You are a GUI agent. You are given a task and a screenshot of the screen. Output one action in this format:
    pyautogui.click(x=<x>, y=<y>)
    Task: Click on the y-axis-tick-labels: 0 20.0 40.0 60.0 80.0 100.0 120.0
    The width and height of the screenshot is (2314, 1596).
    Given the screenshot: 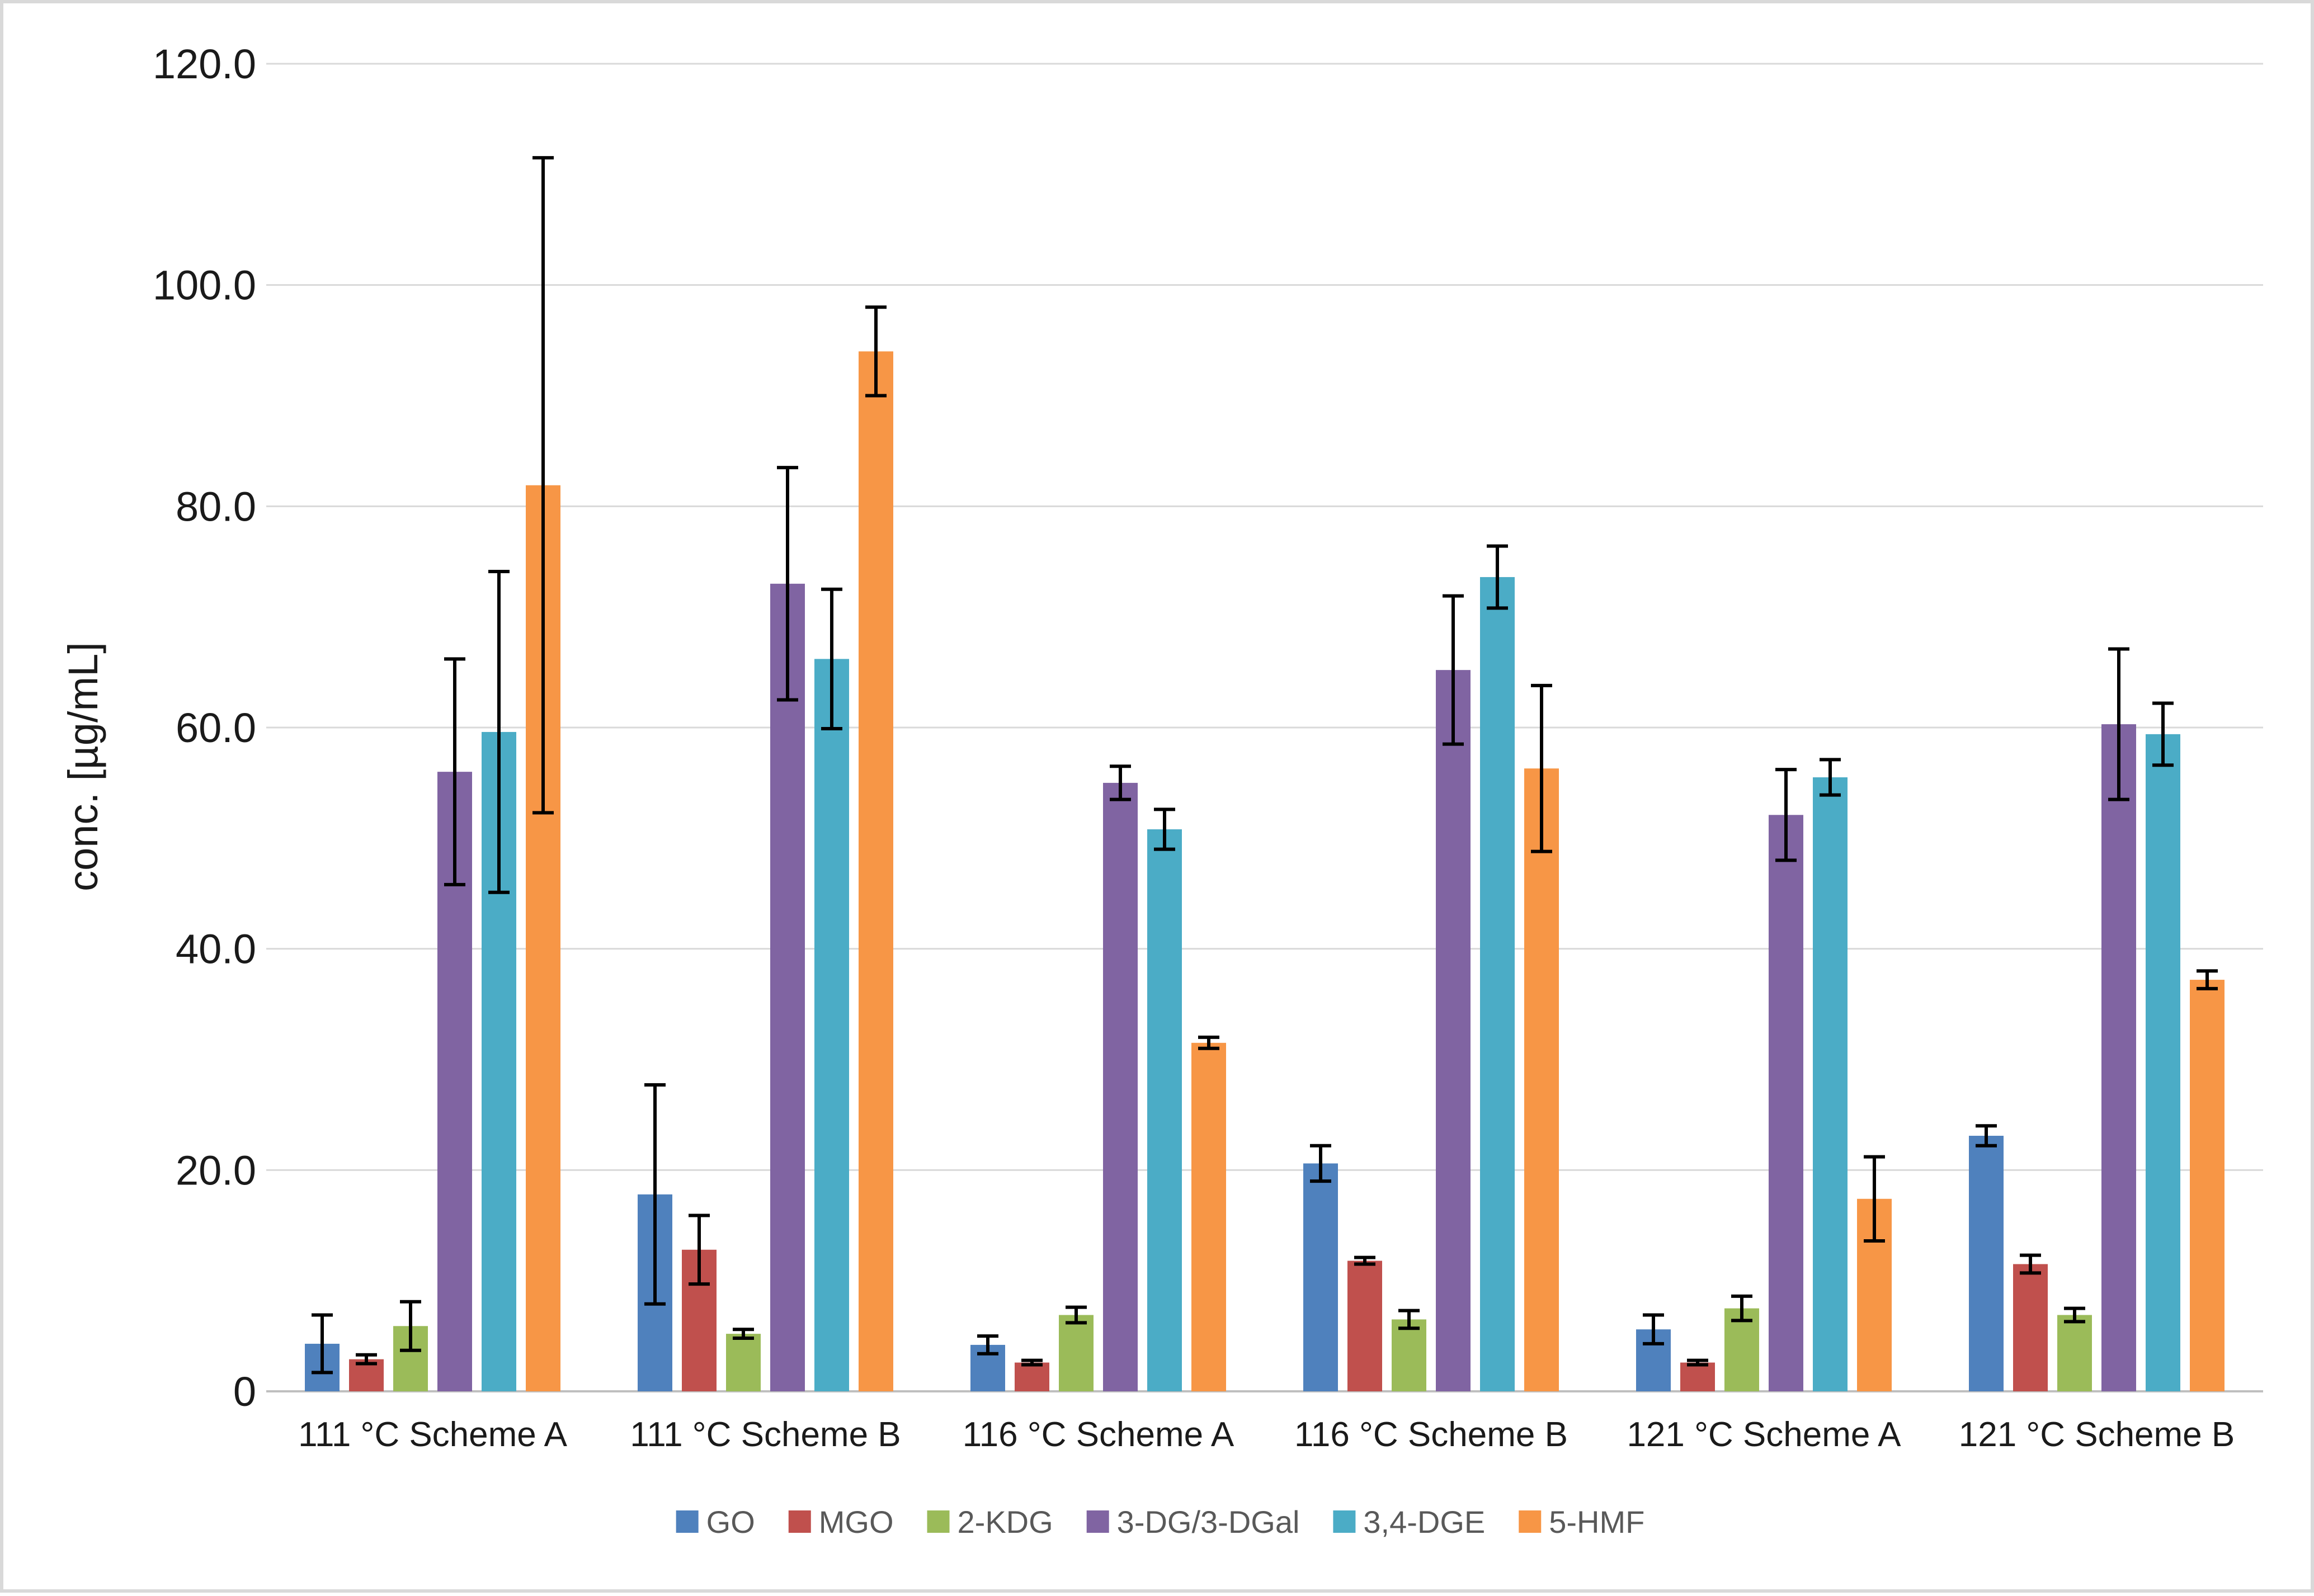 What is the action you would take?
    pyautogui.click(x=204, y=728)
    